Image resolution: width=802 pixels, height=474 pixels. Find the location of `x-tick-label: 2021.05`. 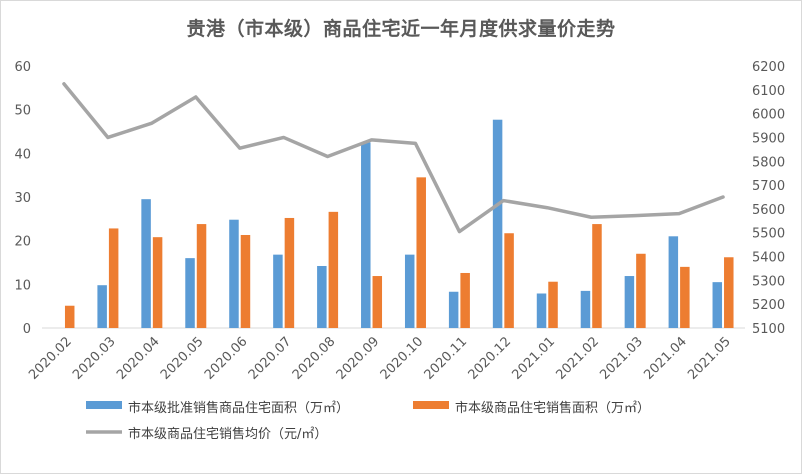

x-tick-label: 2021.05 is located at coordinates (709, 358).